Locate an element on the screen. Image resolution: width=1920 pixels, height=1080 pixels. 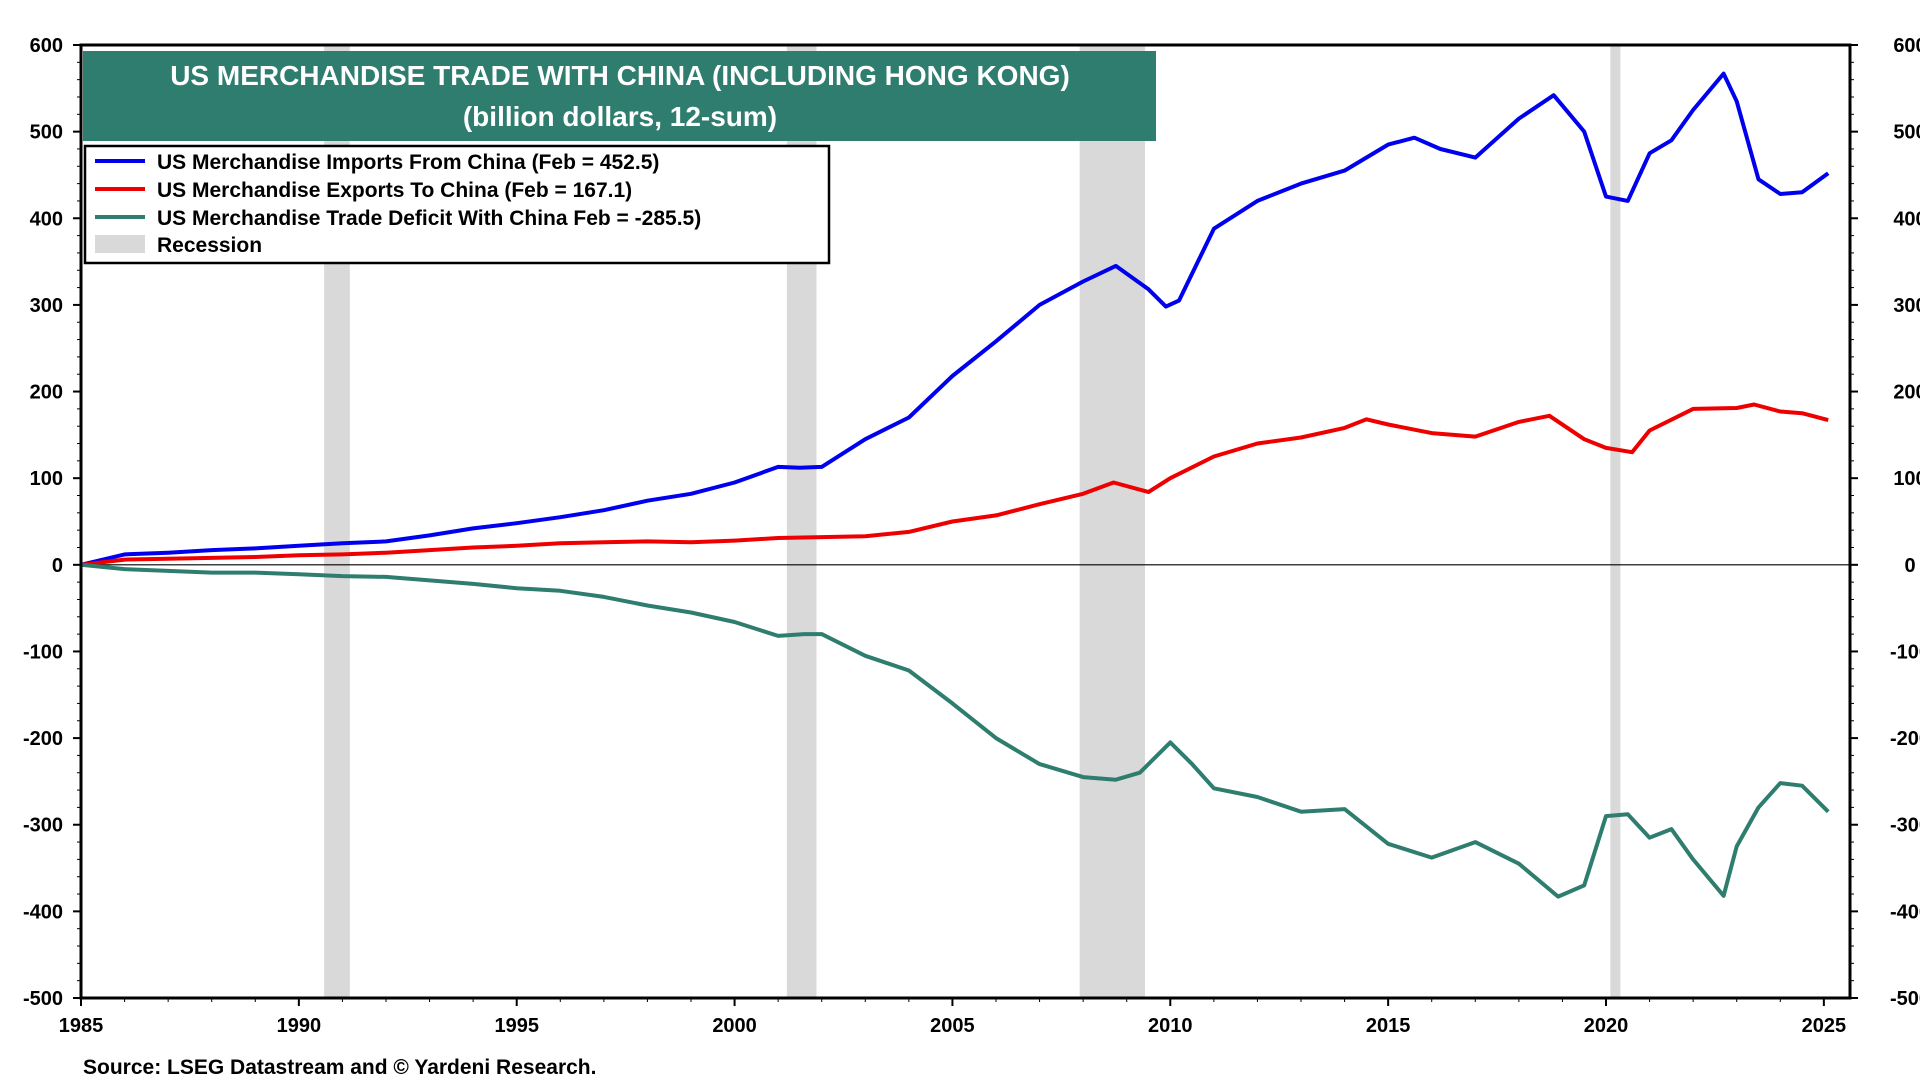
y-tick-label-left: 200 is located at coordinates (46, 393).